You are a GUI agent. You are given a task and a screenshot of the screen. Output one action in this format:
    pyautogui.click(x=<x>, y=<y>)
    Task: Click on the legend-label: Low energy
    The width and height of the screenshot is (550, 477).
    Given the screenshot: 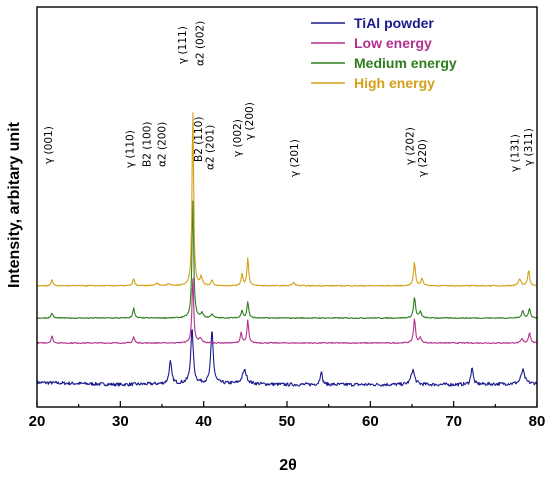 What is the action you would take?
    pyautogui.click(x=393, y=43)
    